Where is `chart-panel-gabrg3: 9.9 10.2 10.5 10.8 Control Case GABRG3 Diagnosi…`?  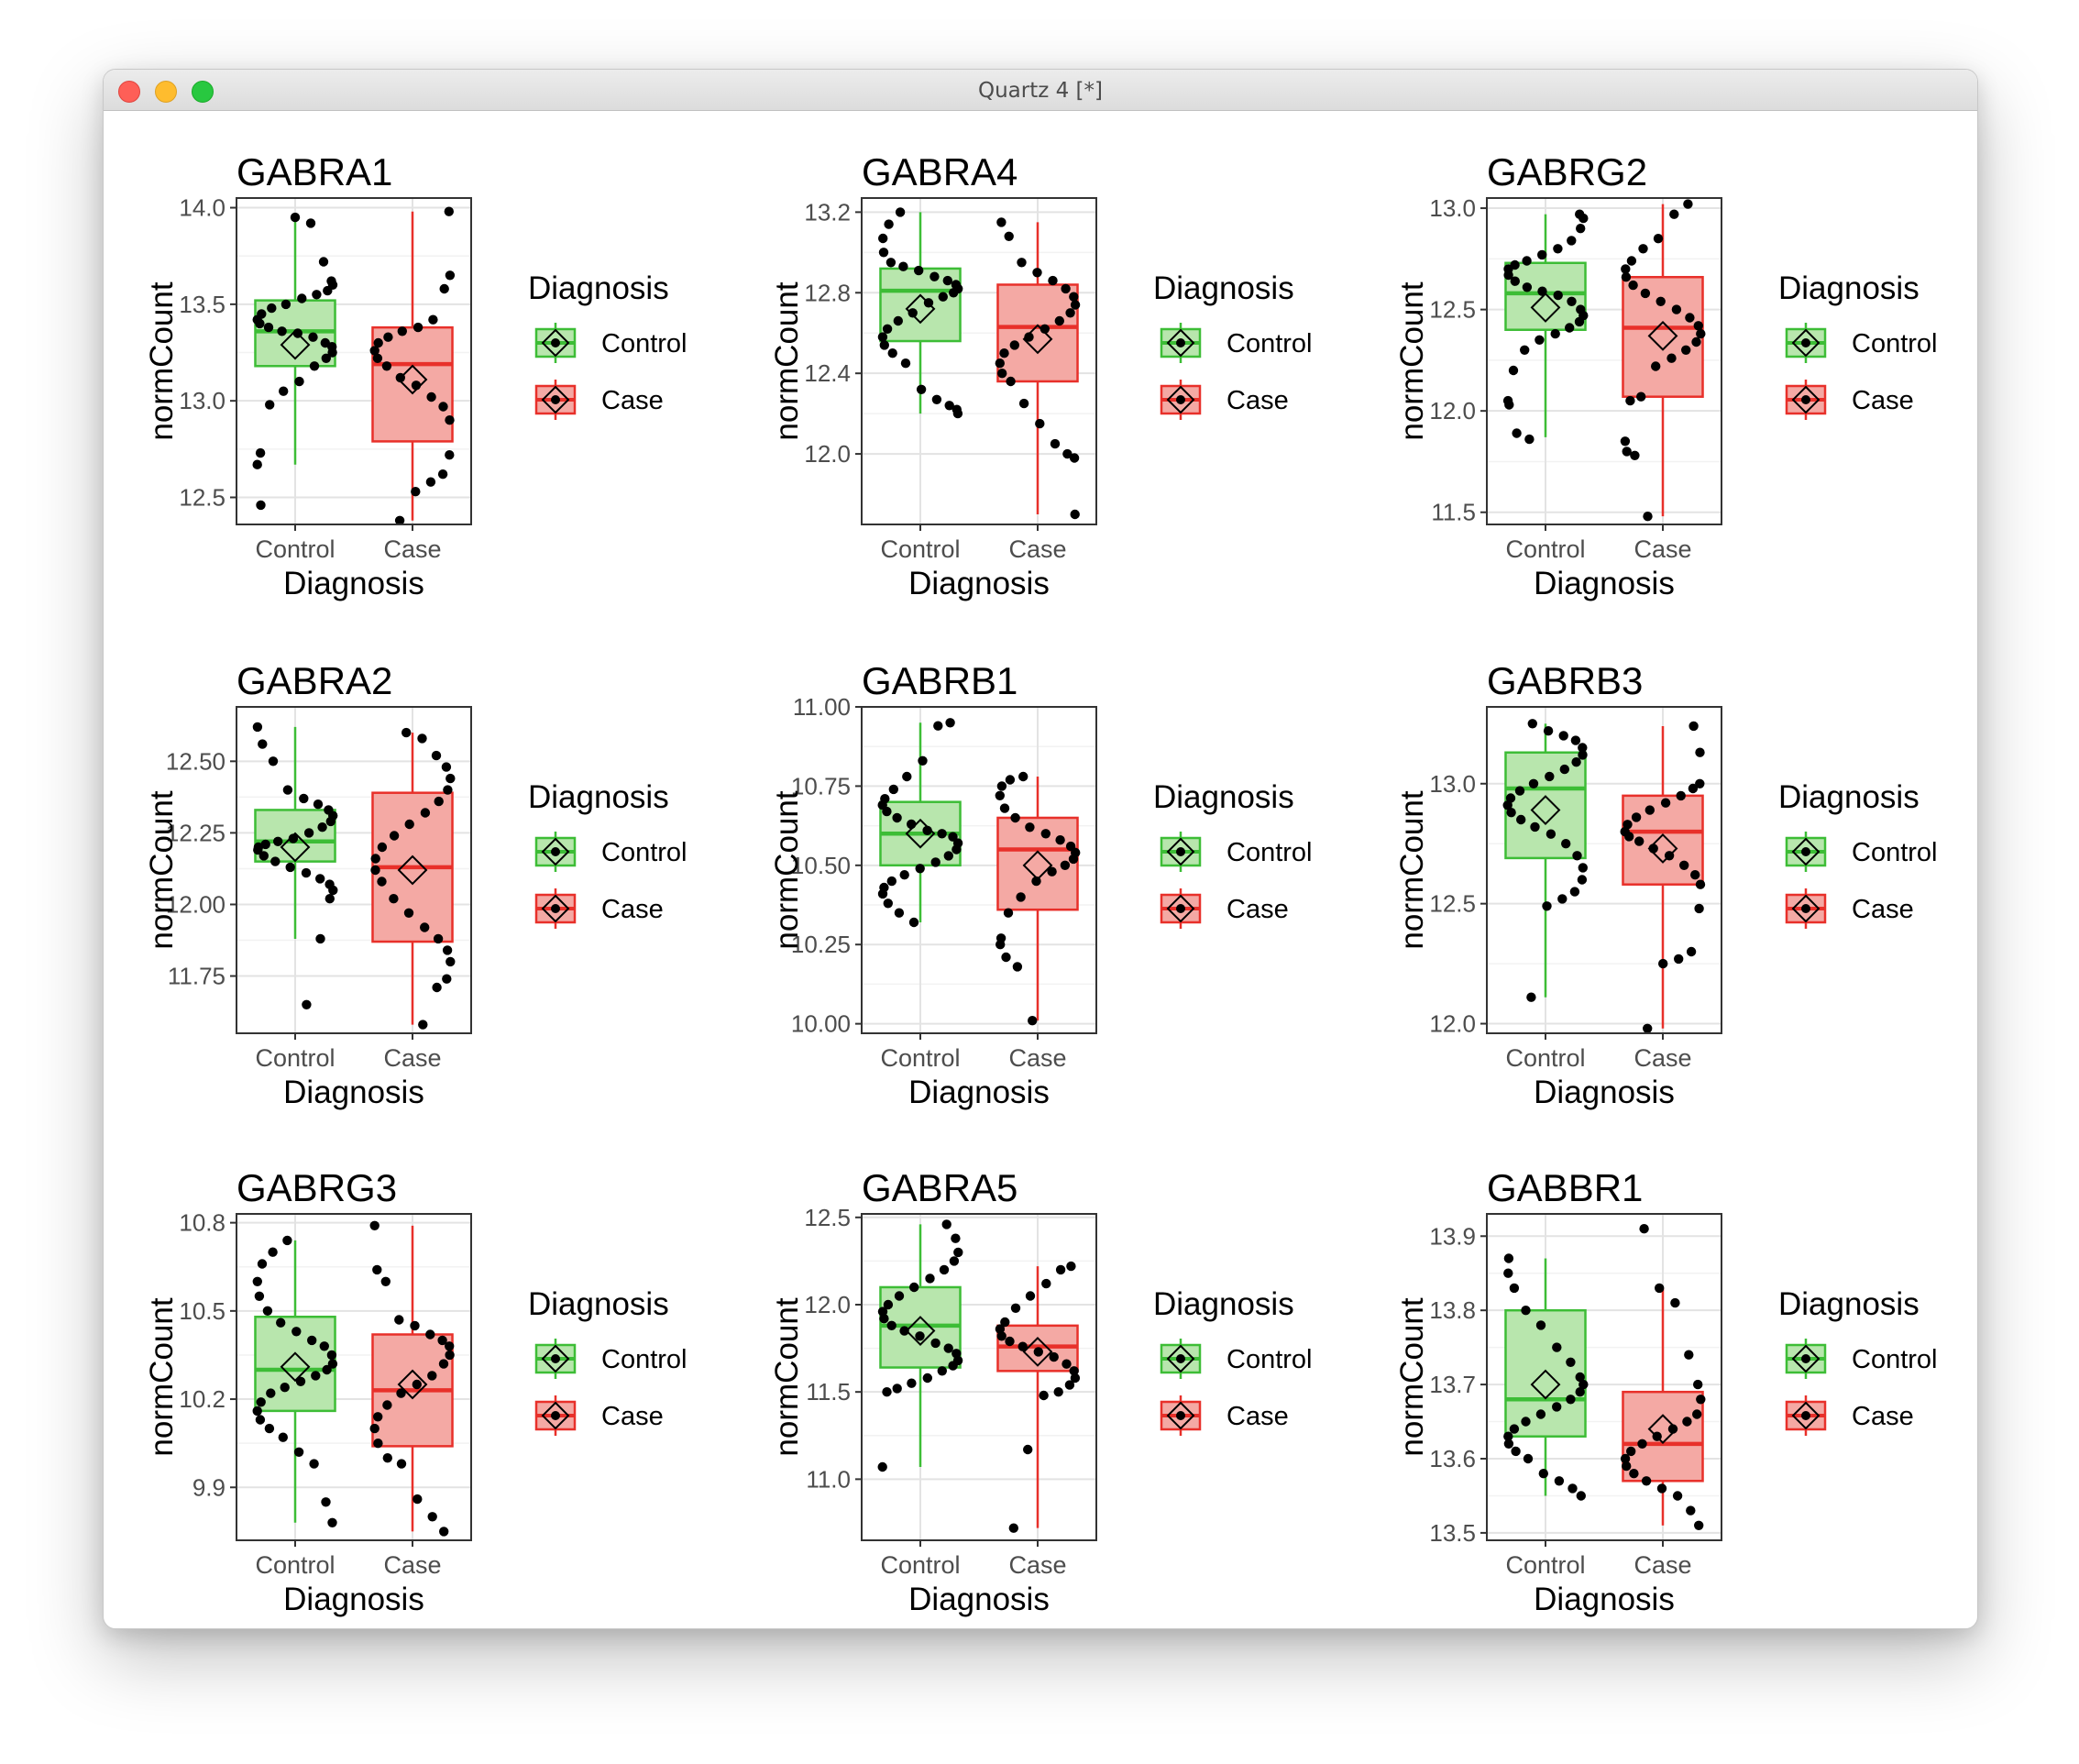
chart-panel-gabrg3: 9.9 10.2 10.5 10.8 Control Case GABRG3 Diagnosi… is located at coordinates (416, 1391).